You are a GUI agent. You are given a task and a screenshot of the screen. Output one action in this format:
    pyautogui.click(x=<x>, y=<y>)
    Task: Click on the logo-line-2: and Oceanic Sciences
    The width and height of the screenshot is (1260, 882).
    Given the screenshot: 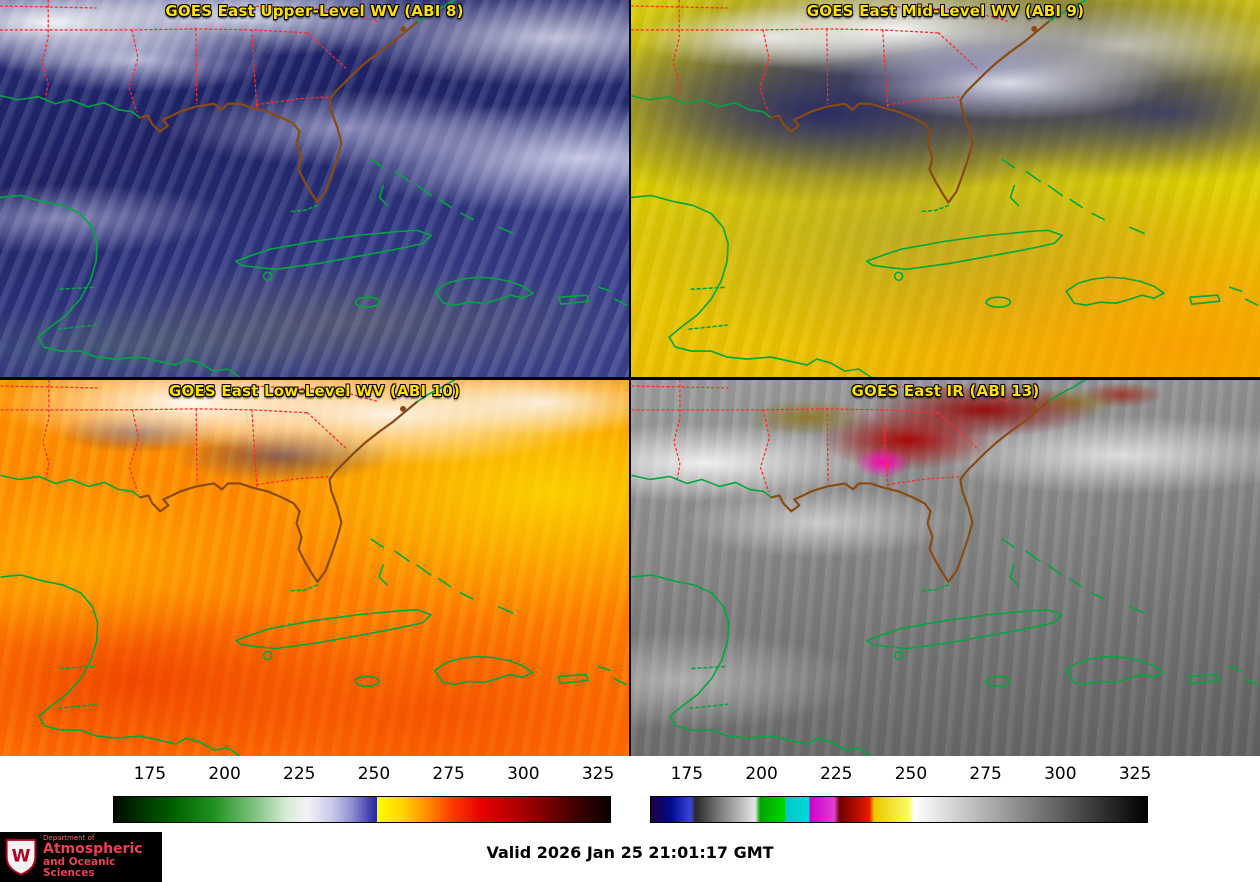 What is the action you would take?
    pyautogui.click(x=79, y=868)
    